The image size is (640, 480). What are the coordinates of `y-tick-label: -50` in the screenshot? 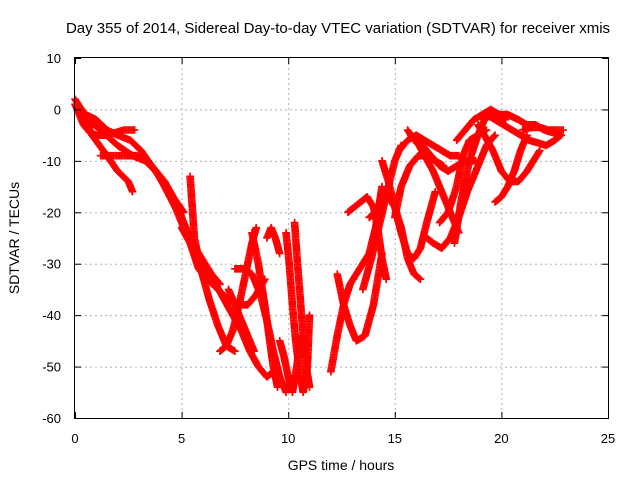 It's located at (51, 367).